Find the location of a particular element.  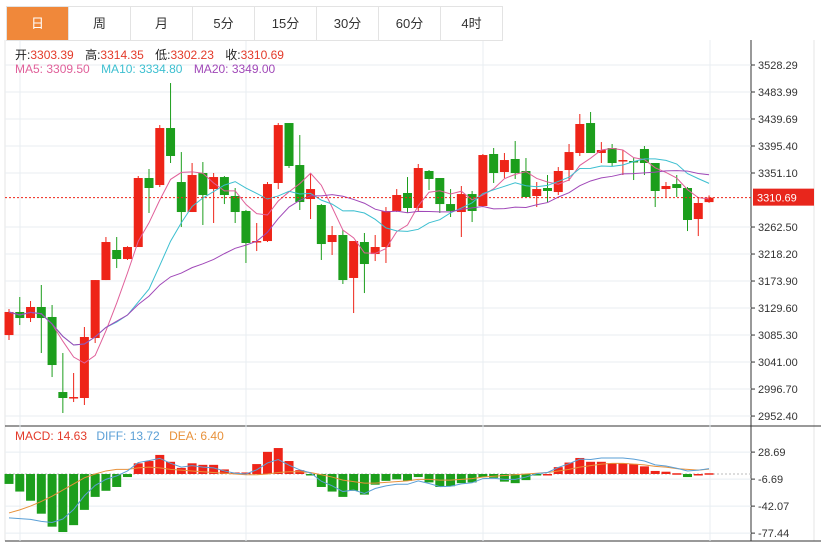

ma20-value: MA20: 3349.00 is located at coordinates (234, 69).